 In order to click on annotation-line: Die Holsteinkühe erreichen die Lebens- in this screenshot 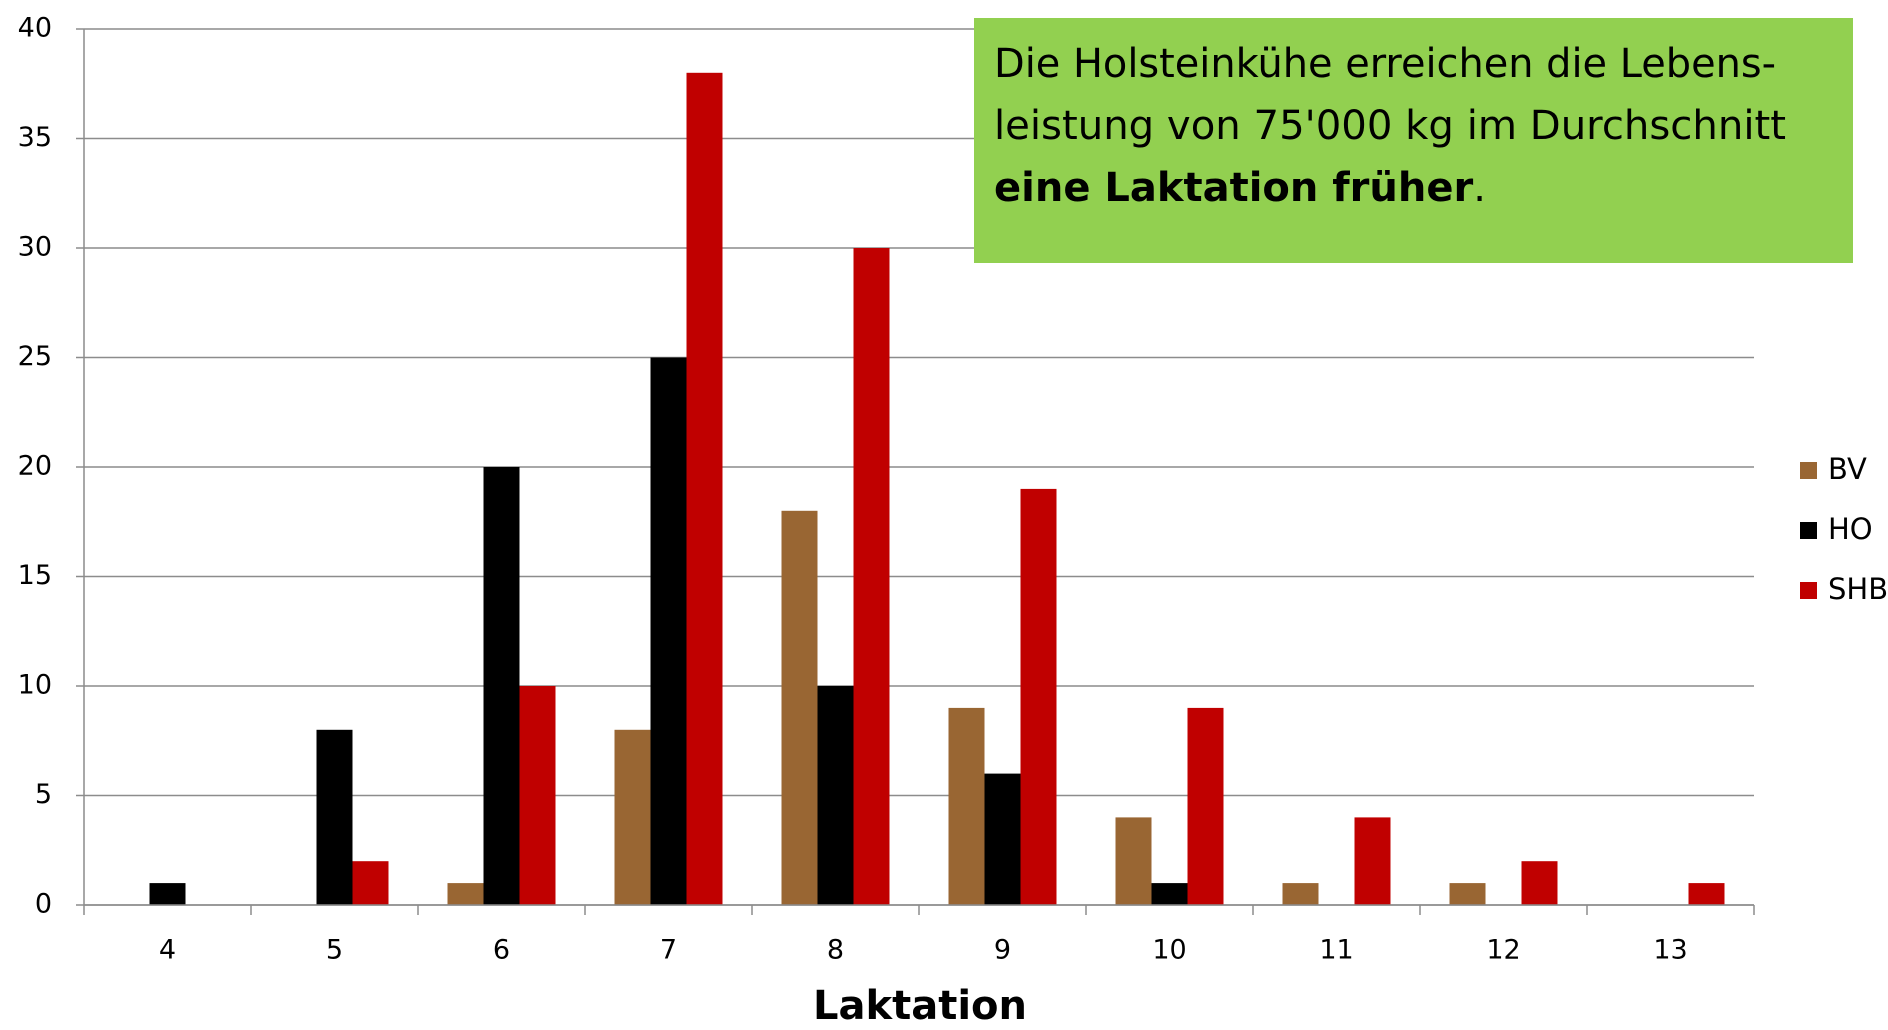, I will do `click(1385, 64)`.